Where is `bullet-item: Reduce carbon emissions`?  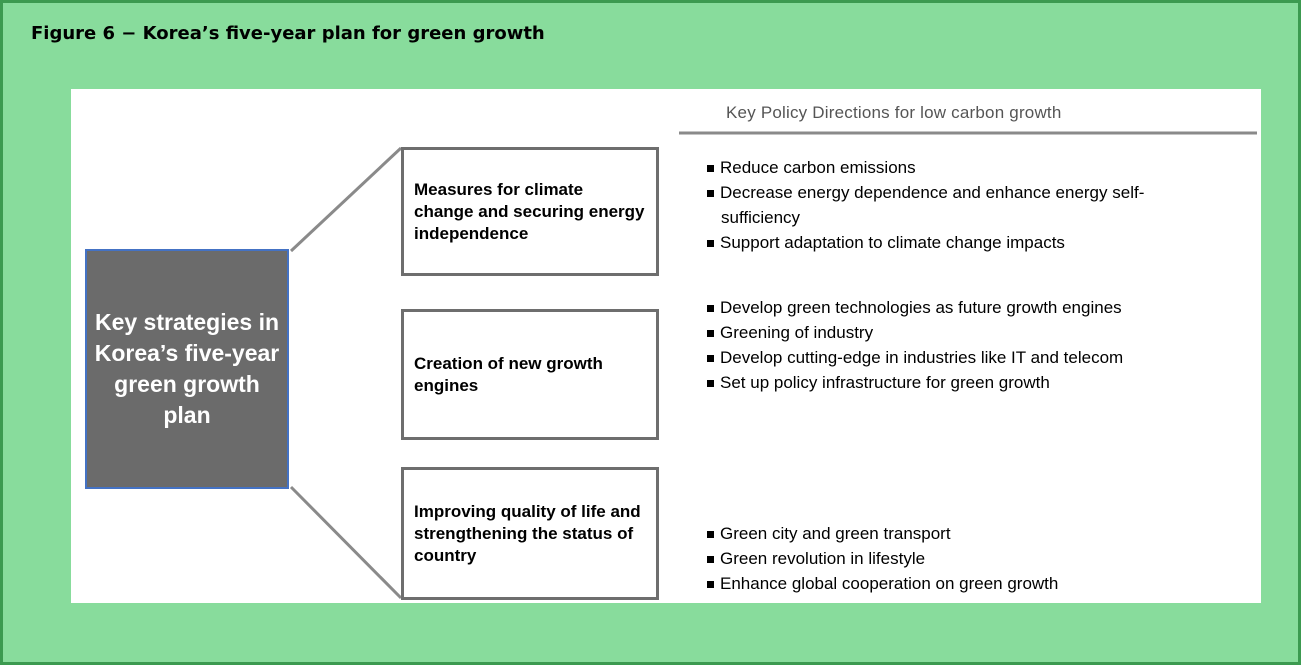 bullet-item: Reduce carbon emissions is located at coordinates (952, 167).